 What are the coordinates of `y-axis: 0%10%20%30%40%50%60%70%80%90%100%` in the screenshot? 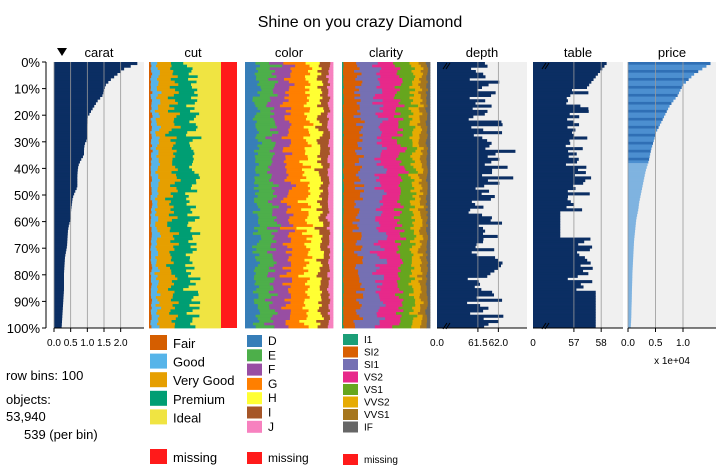 It's located at (27, 195).